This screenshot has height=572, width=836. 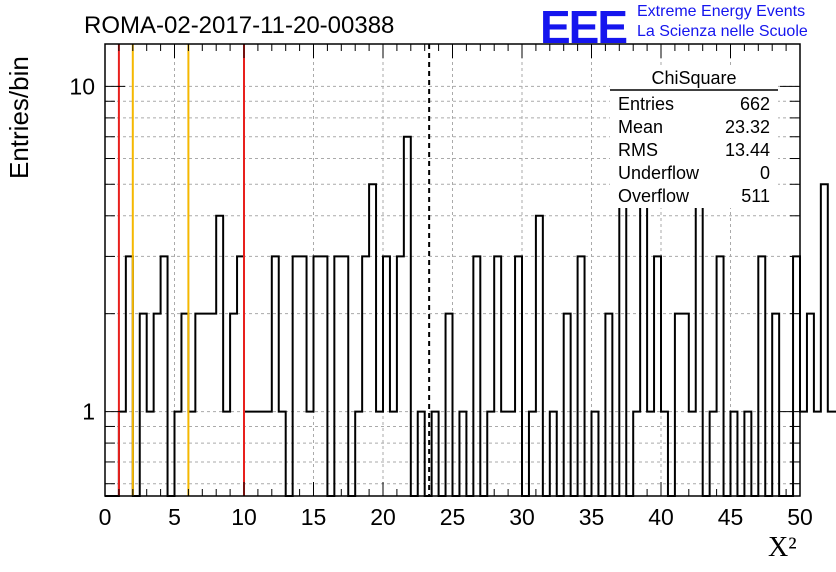 I want to click on x-tick-label: 25, so click(x=453, y=517).